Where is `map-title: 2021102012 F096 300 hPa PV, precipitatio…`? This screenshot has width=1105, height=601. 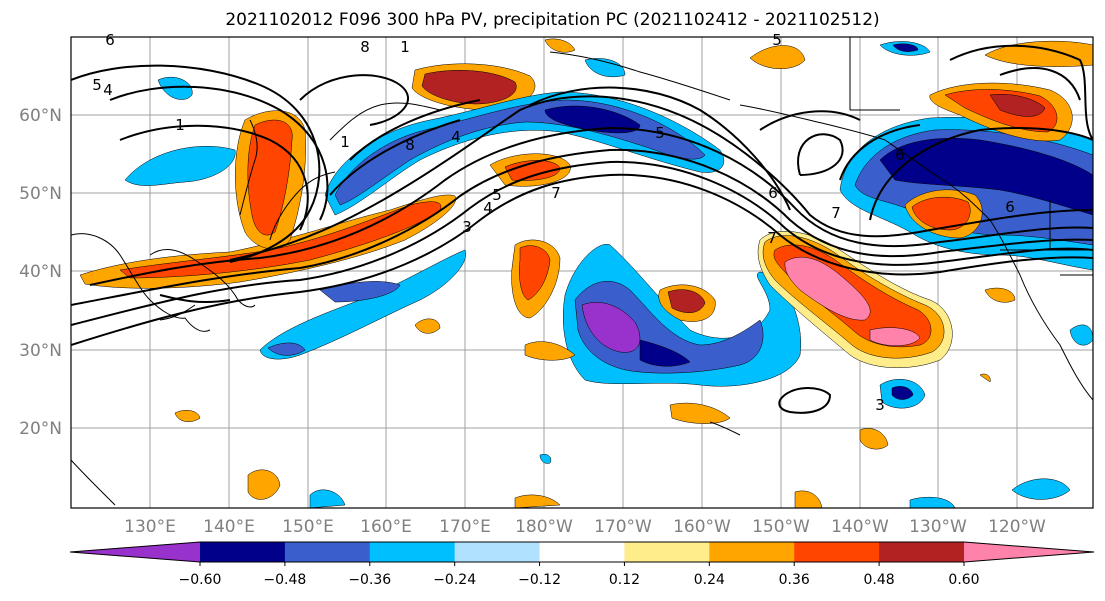 map-title: 2021102012 F096 300 hPa PV, precipitatio… is located at coordinates (552, 20).